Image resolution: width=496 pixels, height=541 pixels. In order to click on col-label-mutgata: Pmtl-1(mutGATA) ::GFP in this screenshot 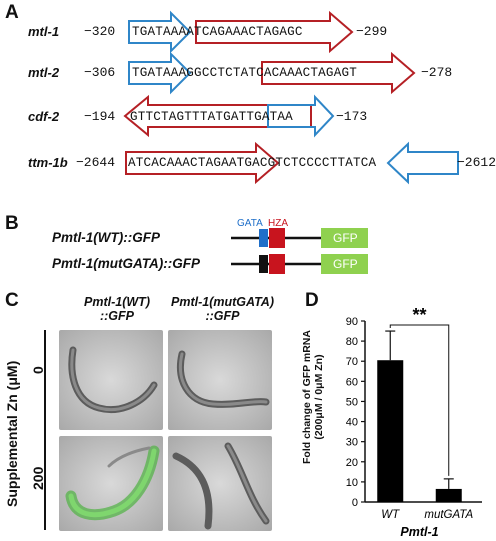, I will do `click(222, 309)`.